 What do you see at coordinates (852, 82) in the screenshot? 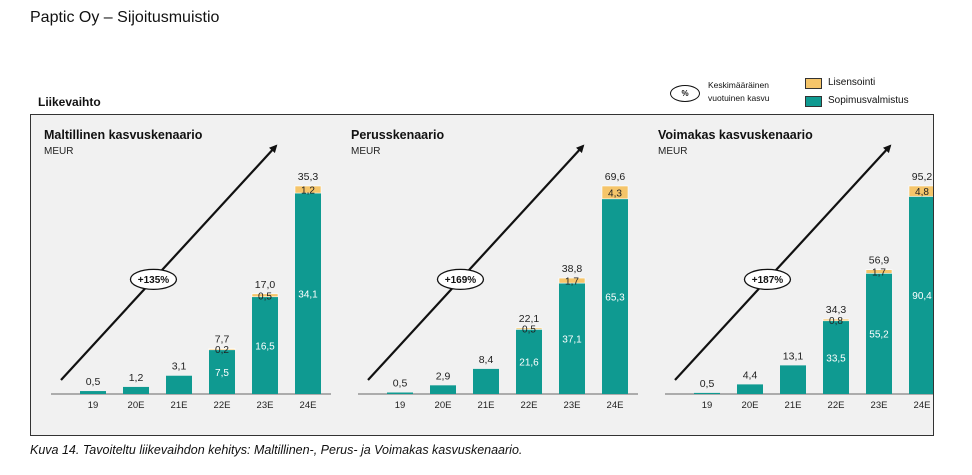
I see `licensing-legend-label: Lisensointi` at bounding box center [852, 82].